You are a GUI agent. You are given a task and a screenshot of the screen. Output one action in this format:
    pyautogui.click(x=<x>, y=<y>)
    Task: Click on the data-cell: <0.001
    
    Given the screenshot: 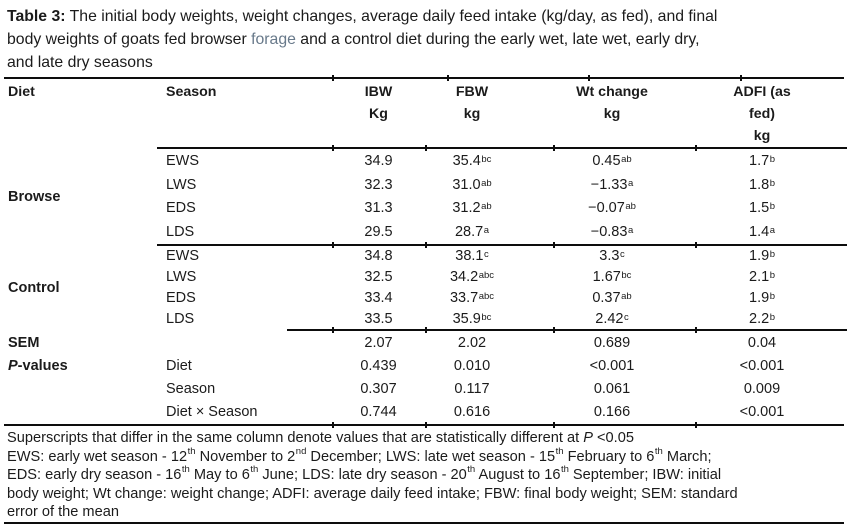 What is the action you would take?
    pyautogui.click(x=762, y=412)
    